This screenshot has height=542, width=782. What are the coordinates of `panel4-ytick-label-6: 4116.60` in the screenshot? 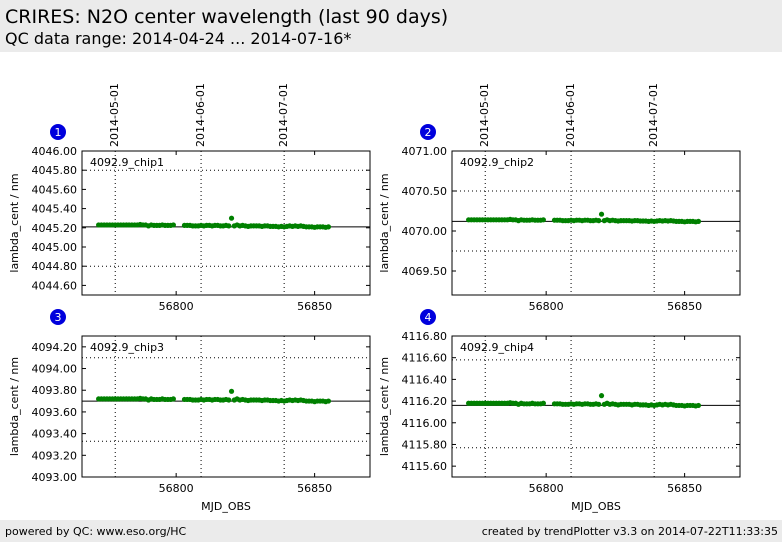 It's located at (425, 358).